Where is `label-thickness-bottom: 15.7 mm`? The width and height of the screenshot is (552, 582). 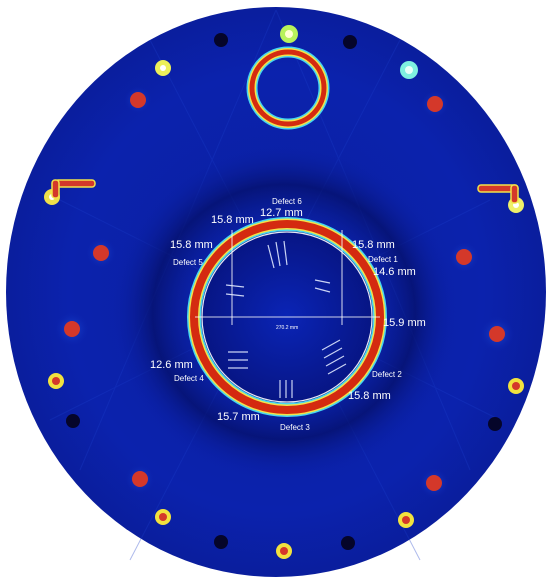 label-thickness-bottom: 15.7 mm is located at coordinates (238, 417).